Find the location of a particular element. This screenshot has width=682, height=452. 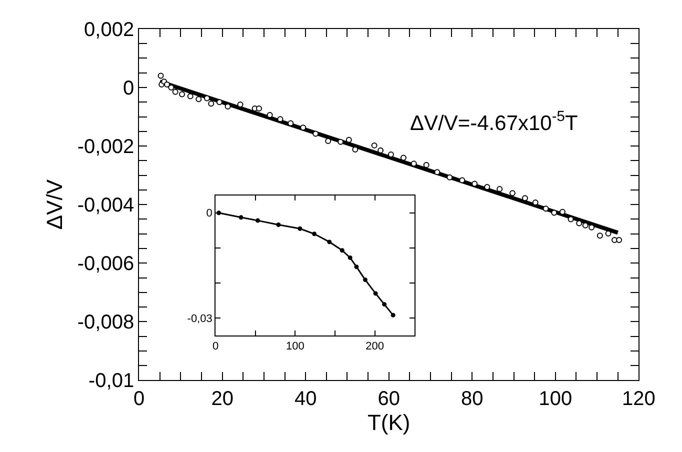

y-tick-label: -0,004 is located at coordinates (105, 205).